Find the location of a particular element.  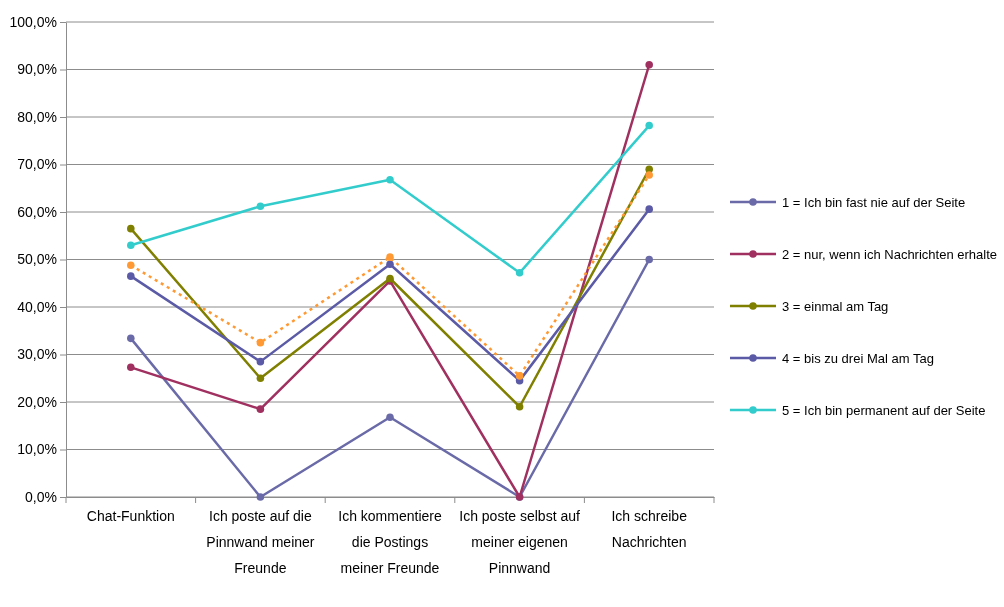

y-tick-label: 40,0% is located at coordinates (37, 306).